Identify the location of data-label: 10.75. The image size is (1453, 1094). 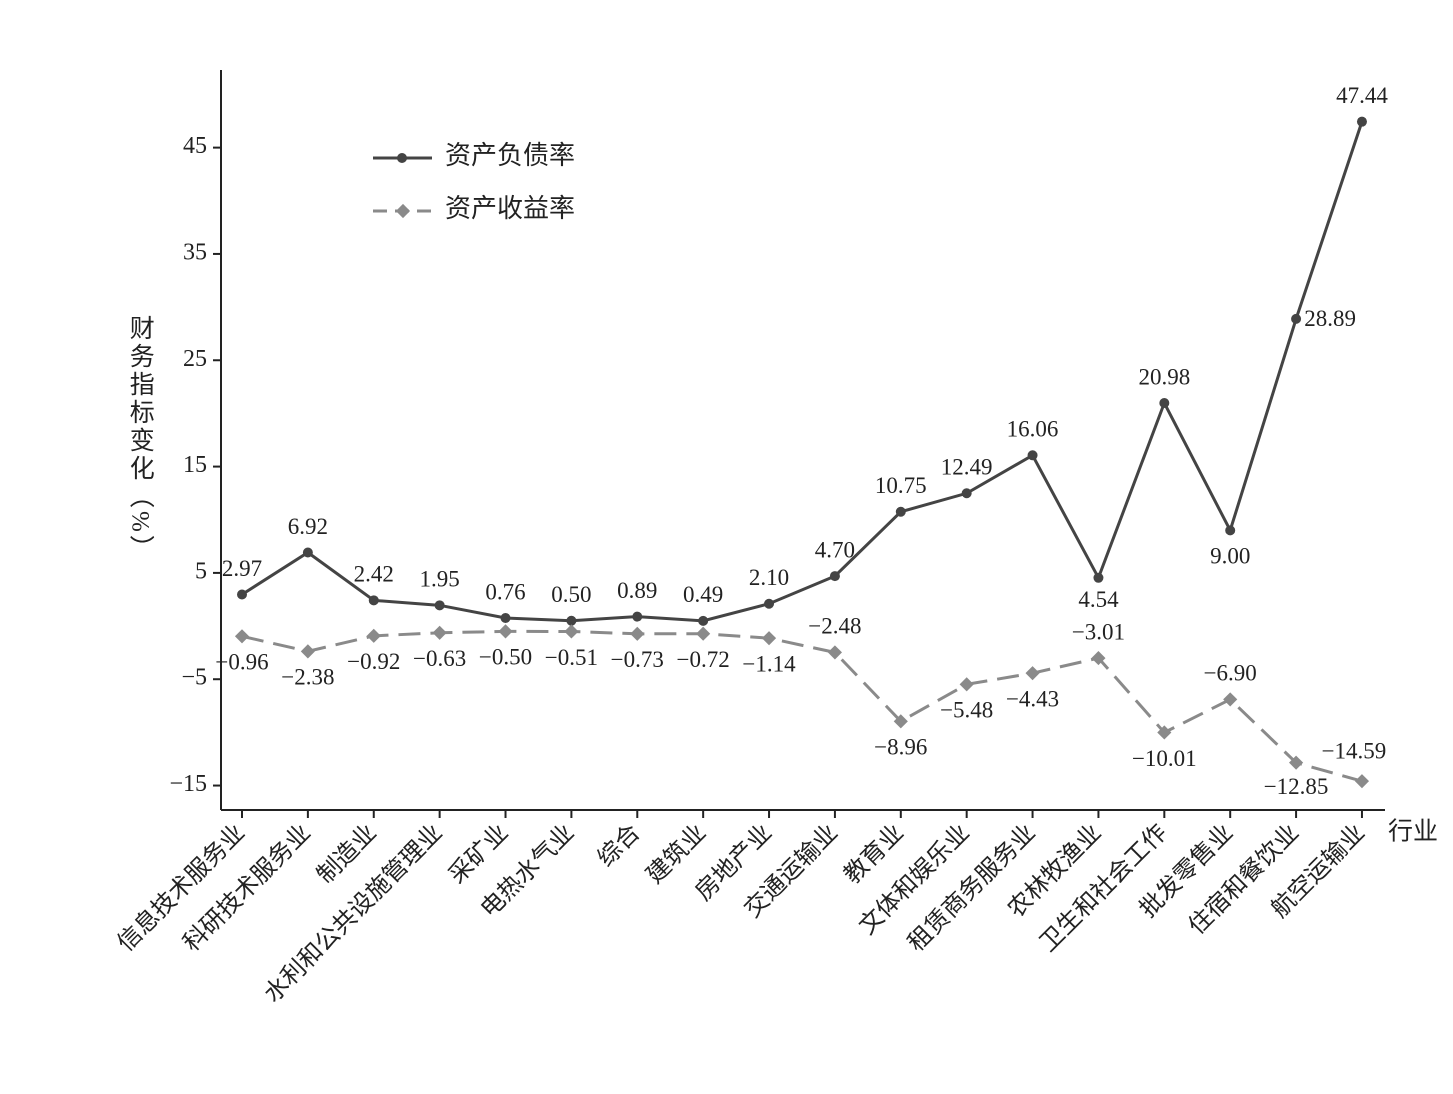
(901, 485).